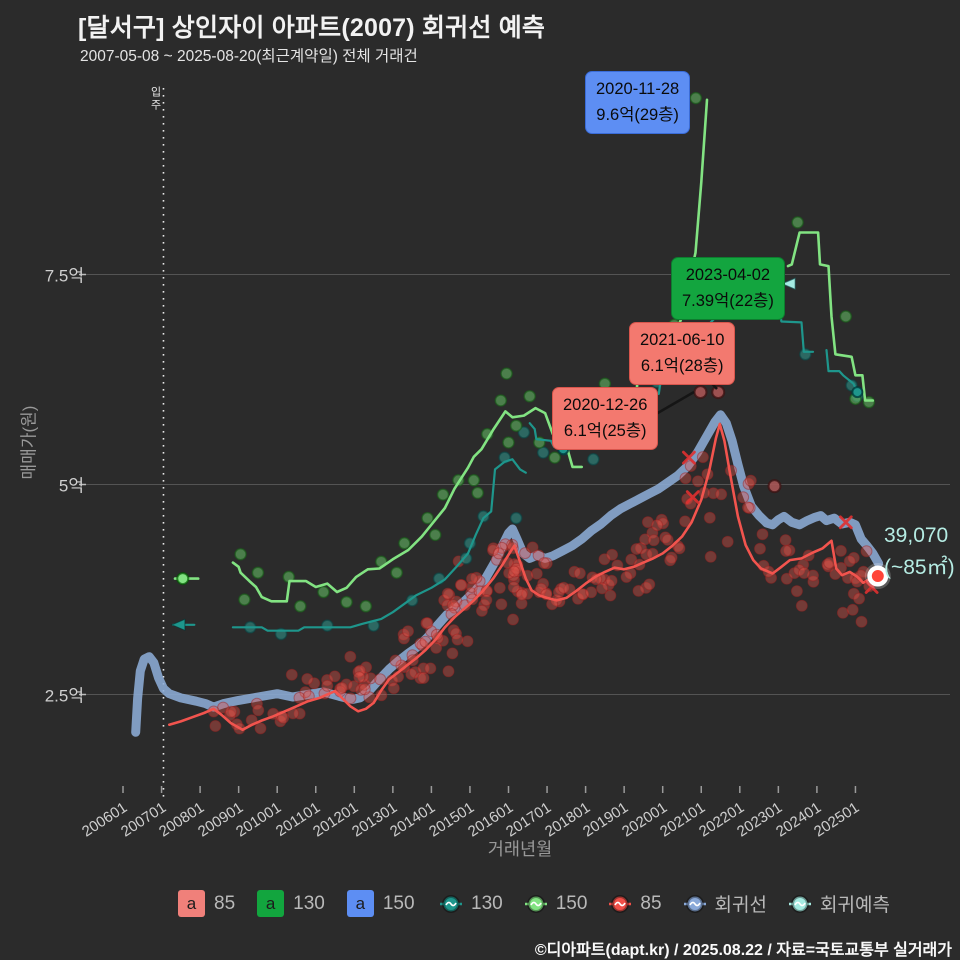  Describe the element at coordinates (682, 365) in the screenshot. I see `annotation-price: 6.1억(28층)` at that location.